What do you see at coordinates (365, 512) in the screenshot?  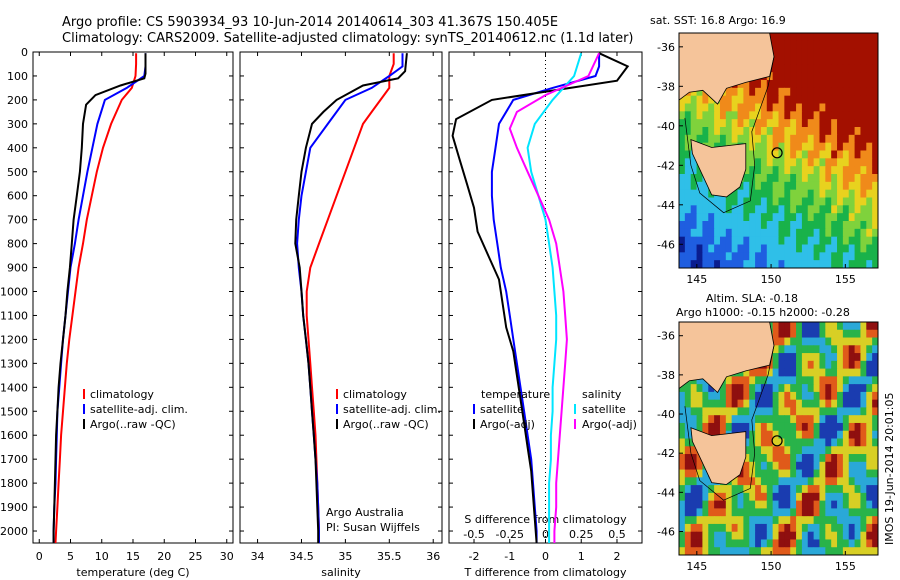 I see `credit-text: Argo Australia` at bounding box center [365, 512].